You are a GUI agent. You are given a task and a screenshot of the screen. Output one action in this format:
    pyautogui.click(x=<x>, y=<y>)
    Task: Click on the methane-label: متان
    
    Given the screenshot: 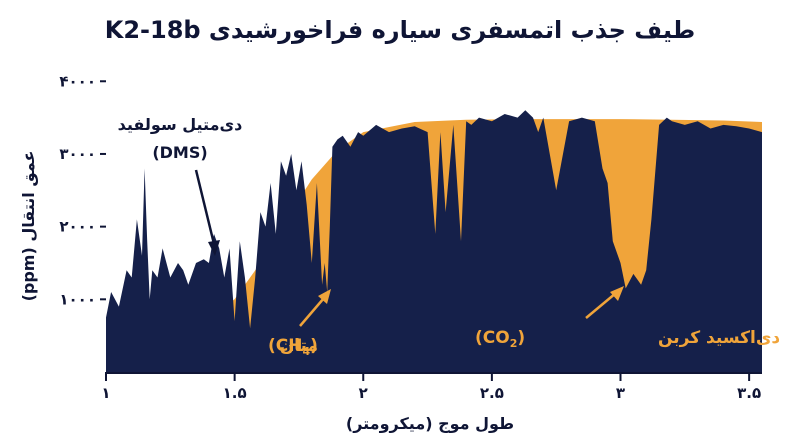 What is the action you would take?
    pyautogui.click(x=299, y=346)
    